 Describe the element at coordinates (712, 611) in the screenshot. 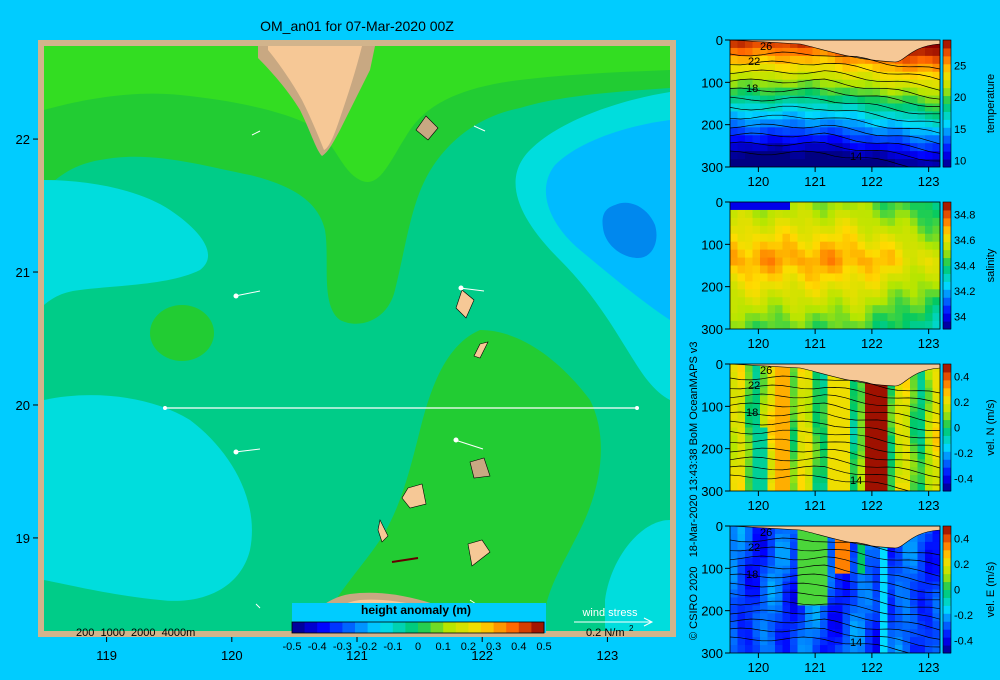

I see `y-tick-label: 200` at that location.